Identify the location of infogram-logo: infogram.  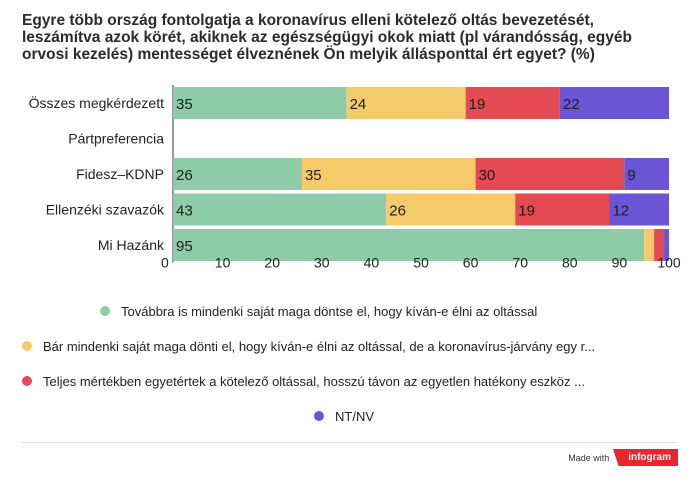
(645, 458).